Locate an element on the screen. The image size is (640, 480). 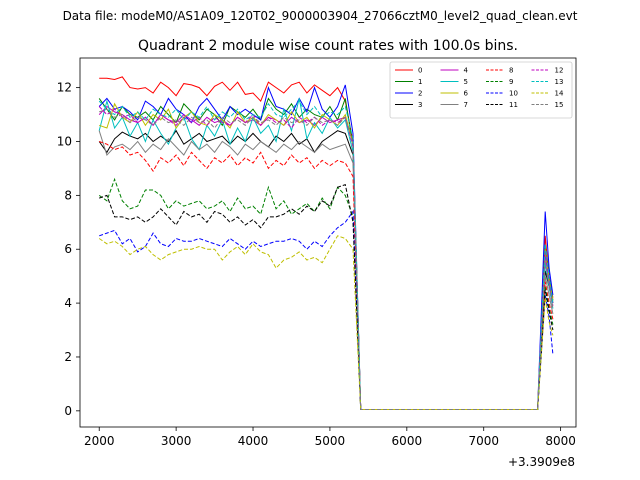
x-tick-label: 6000 is located at coordinates (407, 441).